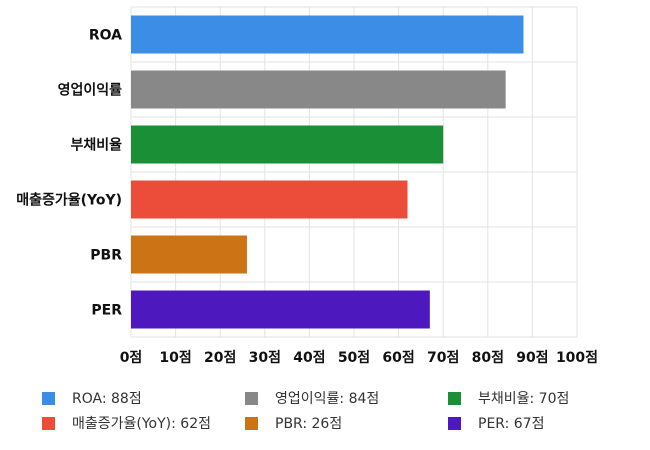  I want to click on x-tick-label: 30점, so click(265, 357).